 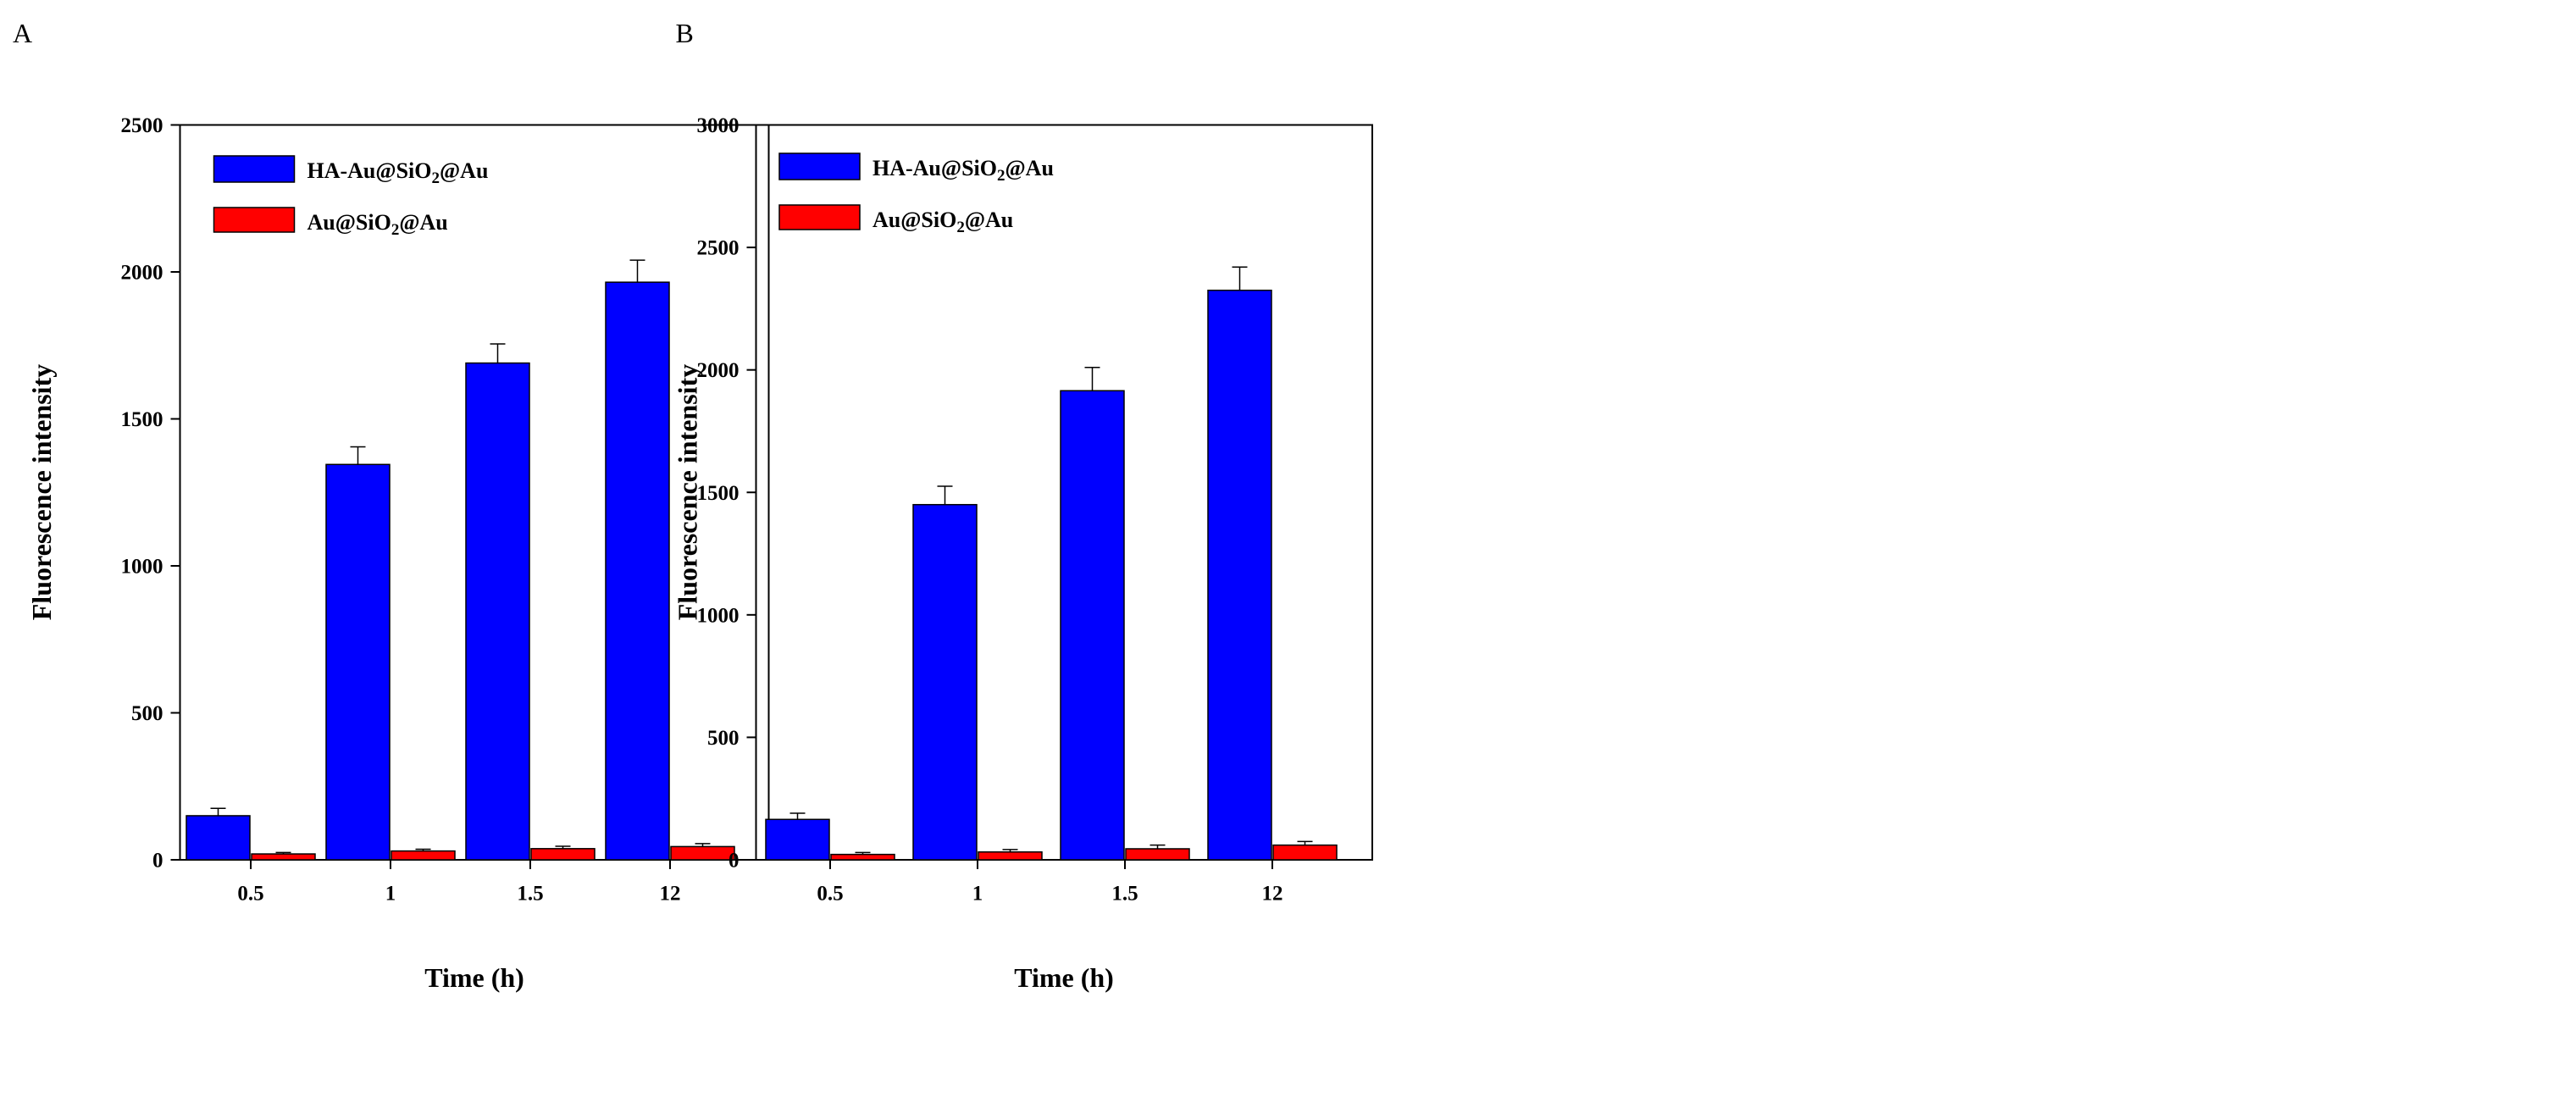 I want to click on bar-a-s1-c1, so click(x=423, y=856).